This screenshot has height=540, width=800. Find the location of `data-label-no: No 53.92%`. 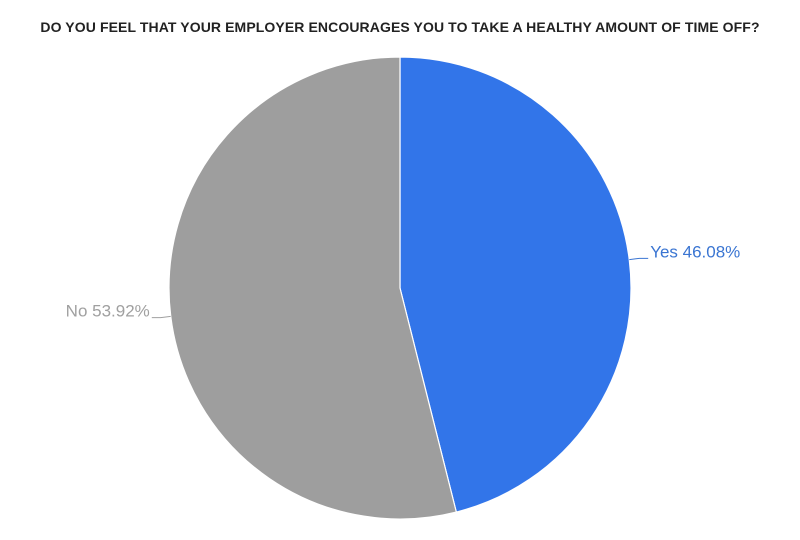

data-label-no: No 53.92% is located at coordinates (108, 311).